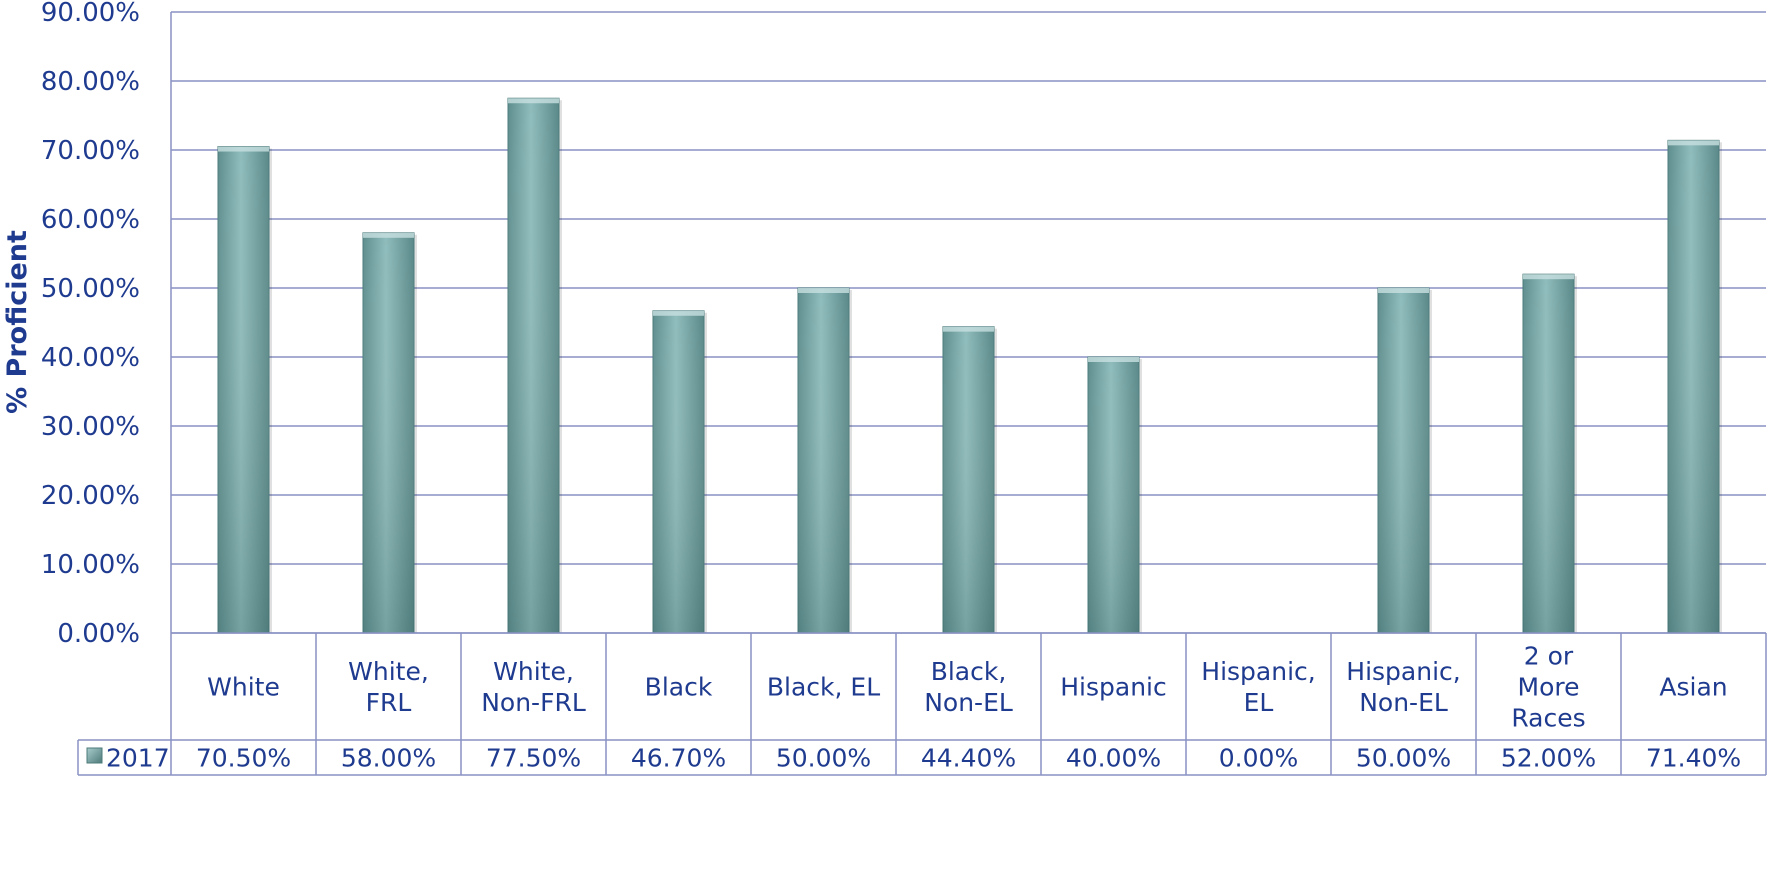  I want to click on category-label: White, so click(243, 687).